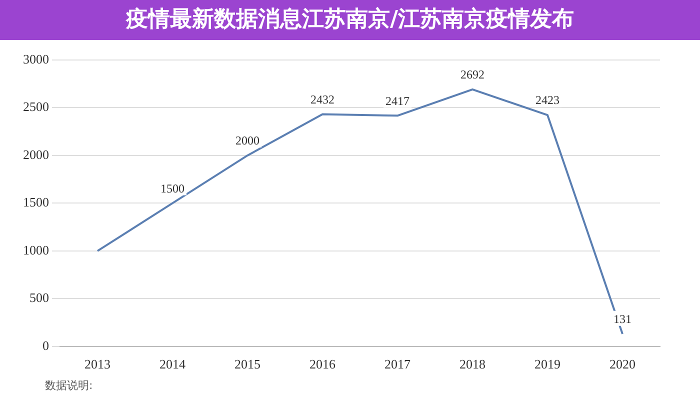 The image size is (700, 400). I want to click on chart-title: 疫情最新数据消息江苏南京/江苏南京疫情发布, so click(350, 20).